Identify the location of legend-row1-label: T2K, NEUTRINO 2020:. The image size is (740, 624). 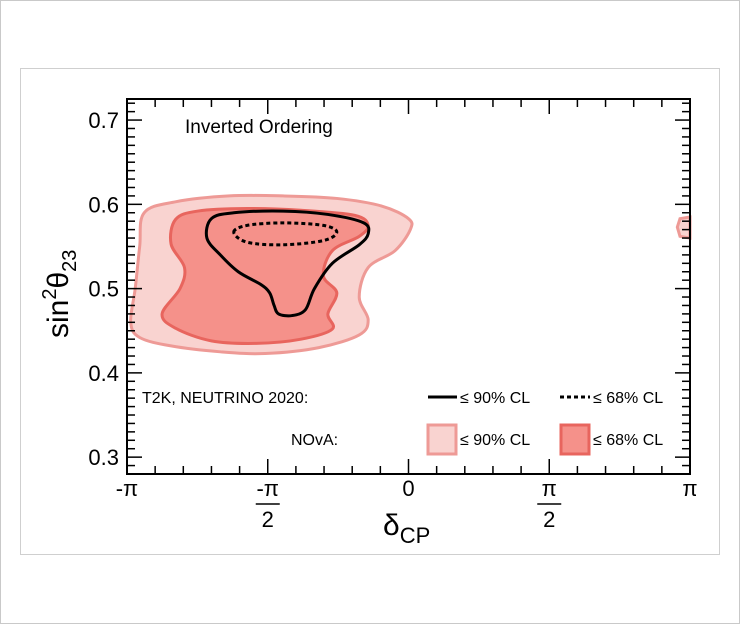
(225, 398).